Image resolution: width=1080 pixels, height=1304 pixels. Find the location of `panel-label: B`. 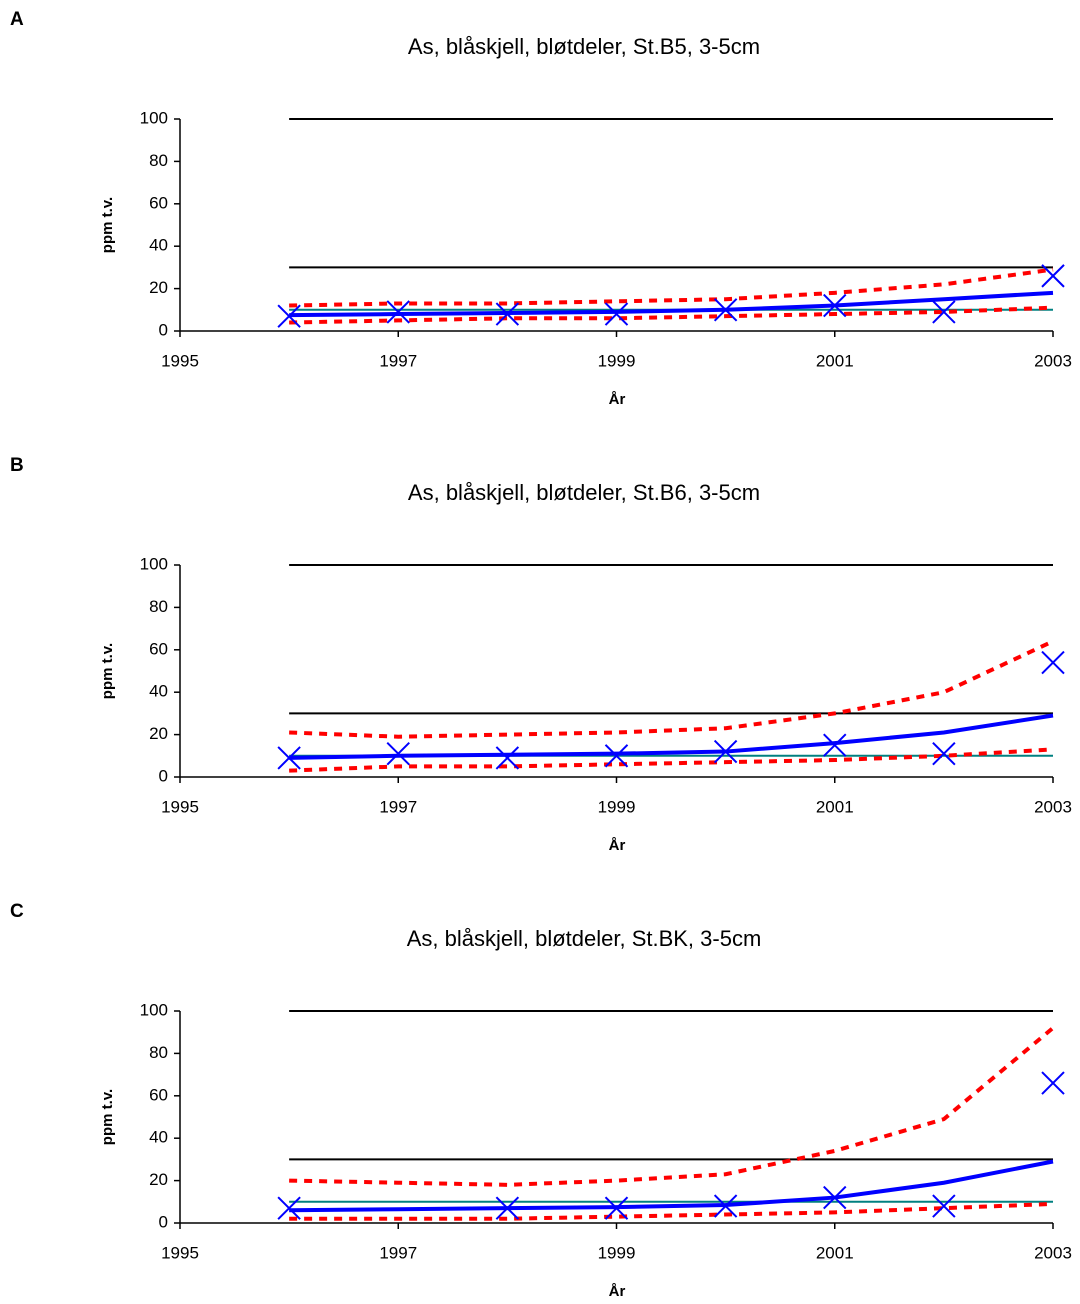

panel-label: B is located at coordinates (17, 465).